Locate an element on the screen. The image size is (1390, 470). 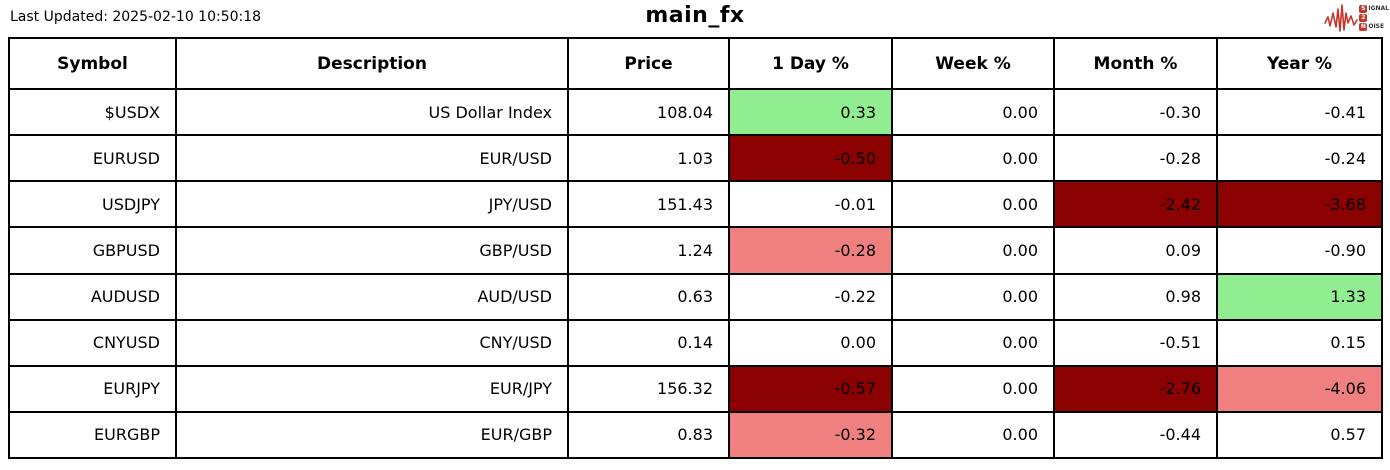
month-pct-cell: -0.44 is located at coordinates (1135, 435).